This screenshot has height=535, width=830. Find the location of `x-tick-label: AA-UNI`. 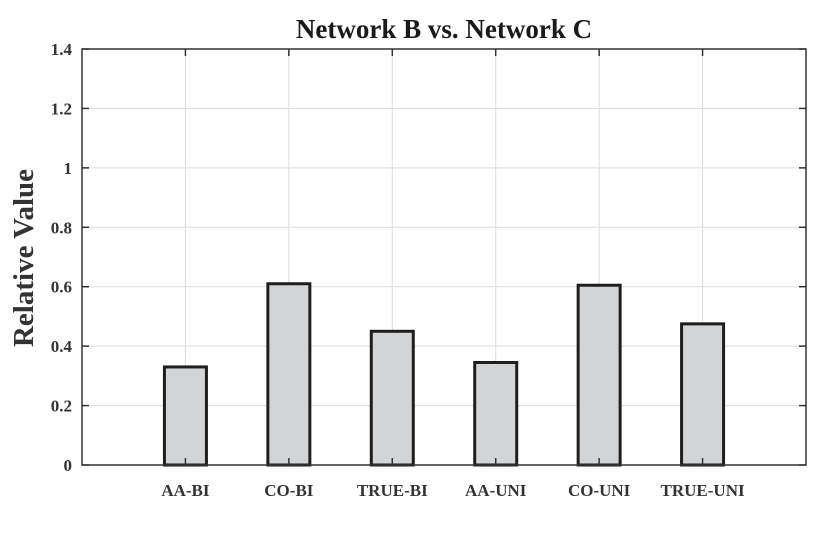

x-tick-label: AA-UNI is located at coordinates (496, 490).